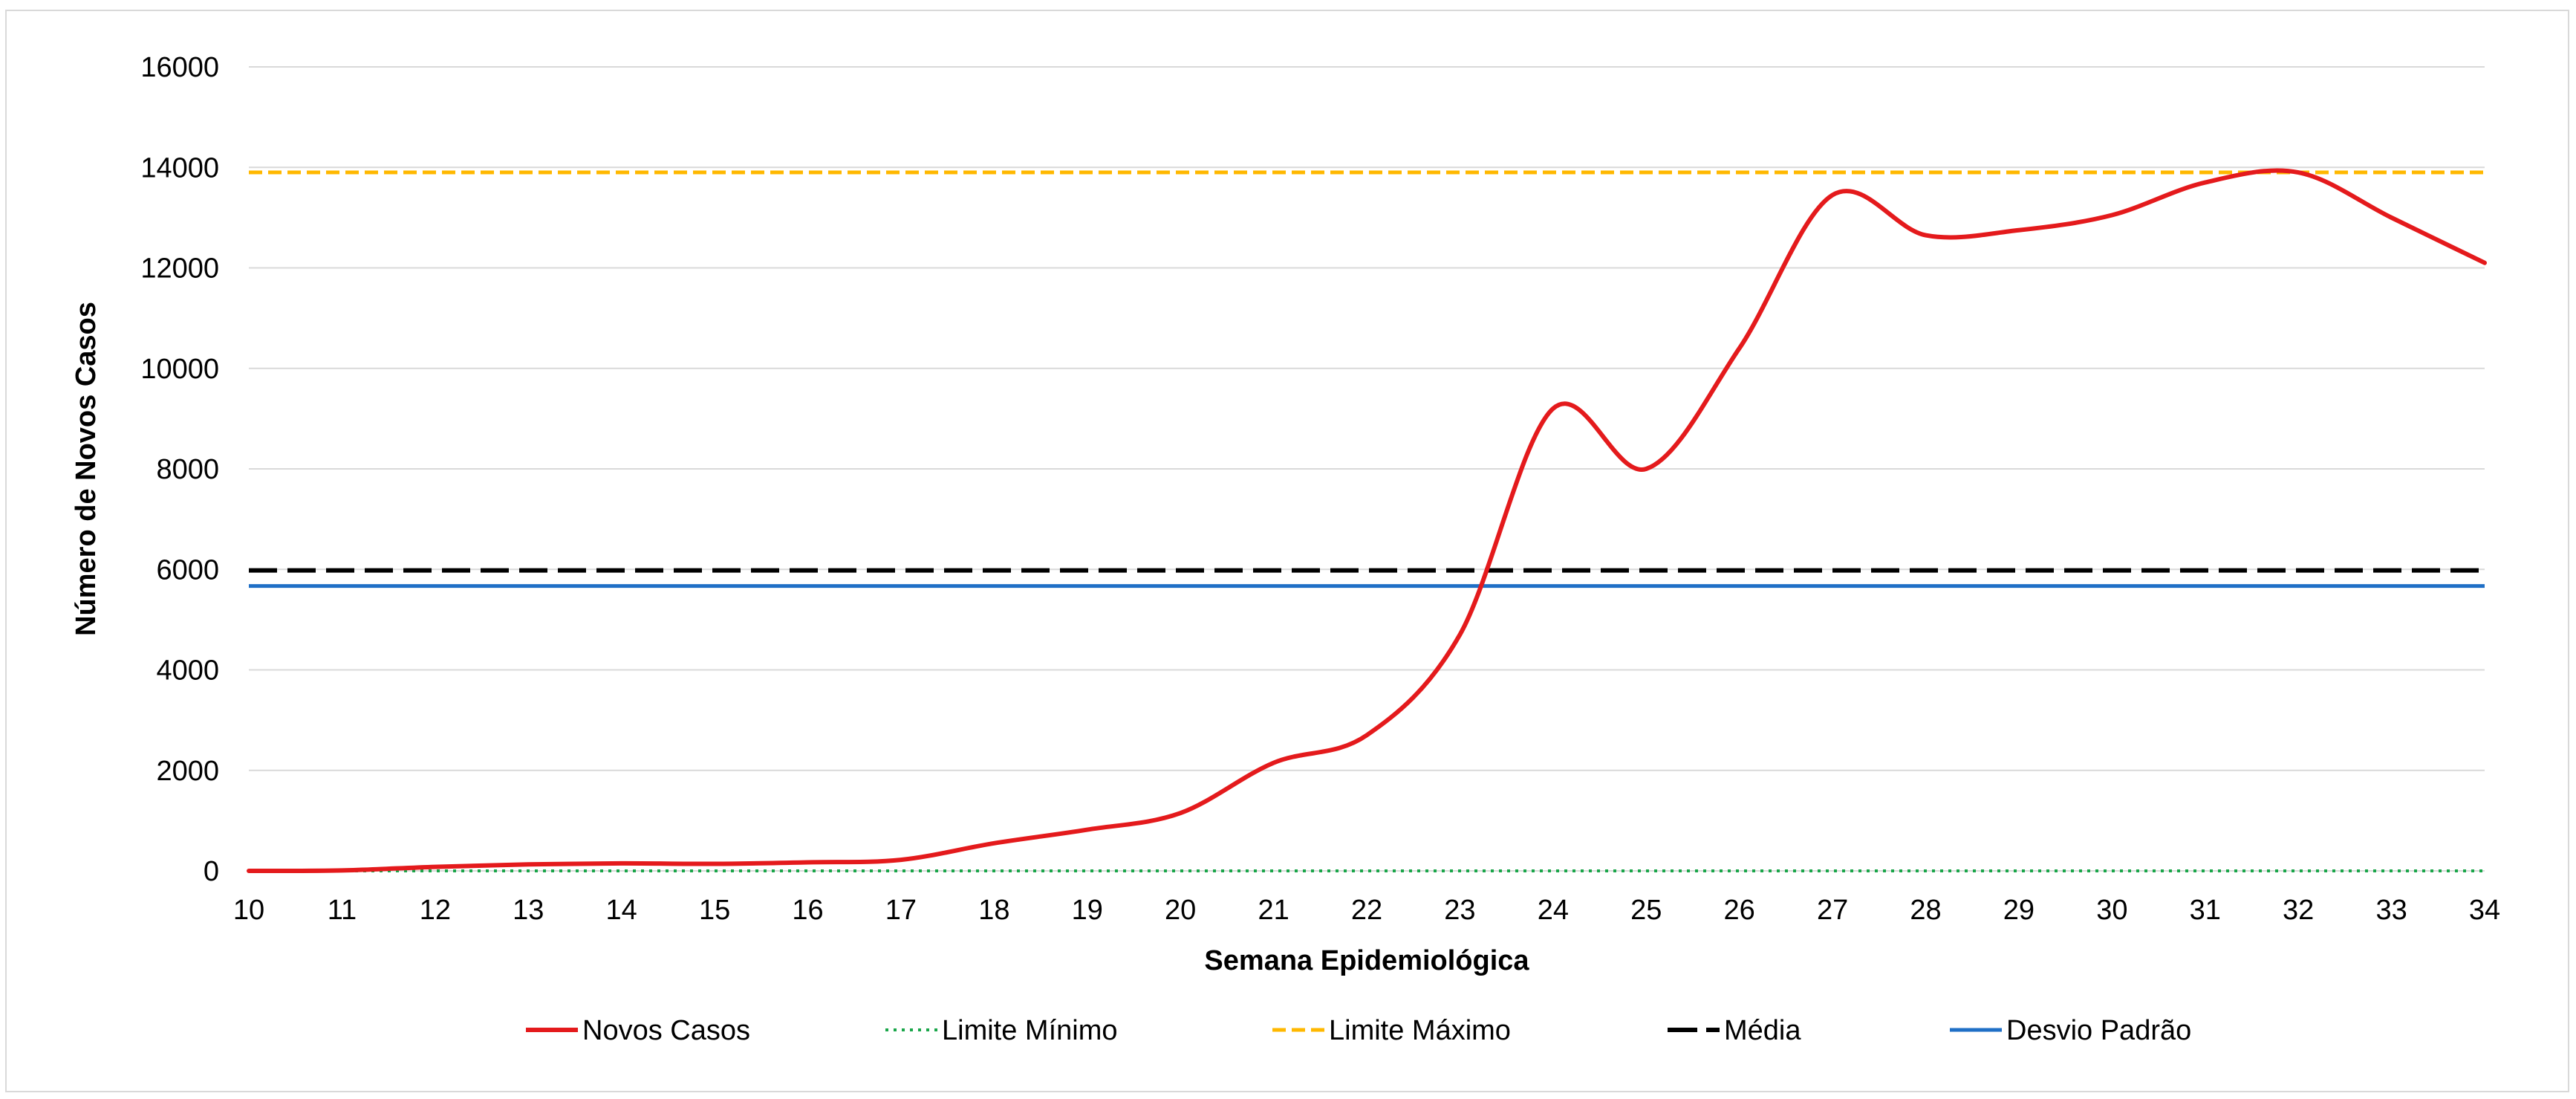 The image size is (2576, 1099). I want to click on x-tick-label: 23, so click(1459, 910).